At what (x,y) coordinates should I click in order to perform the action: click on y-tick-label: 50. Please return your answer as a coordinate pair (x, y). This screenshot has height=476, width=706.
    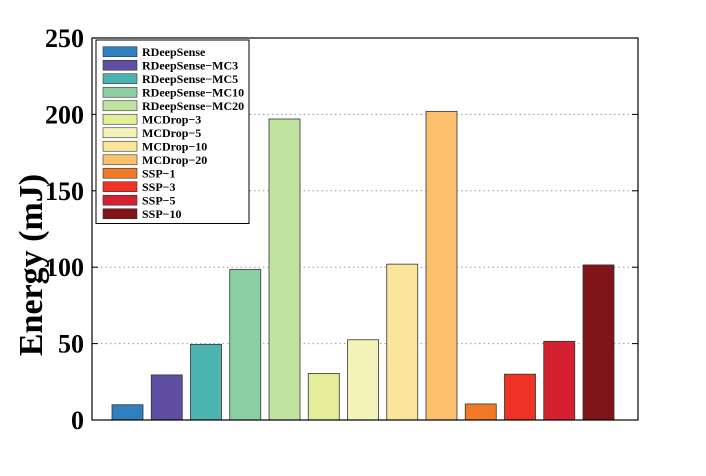
    Looking at the image, I should click on (71, 344).